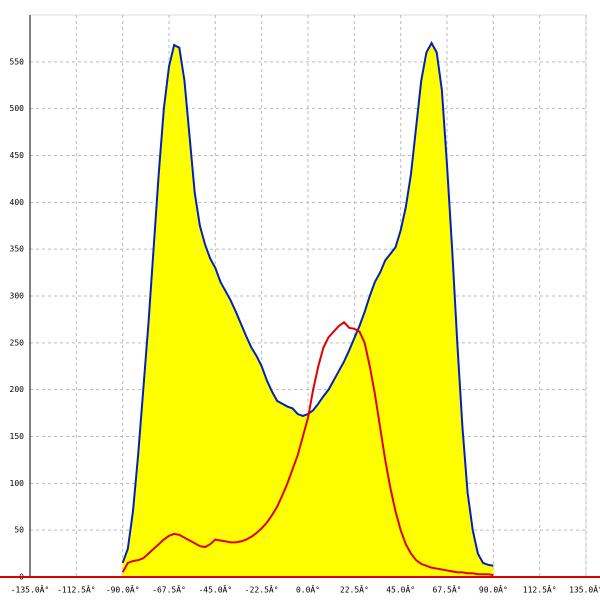 Image resolution: width=600 pixels, height=604 pixels. Describe the element at coordinates (215, 589) in the screenshot. I see `x-tick-label: -45.0Â°` at that location.